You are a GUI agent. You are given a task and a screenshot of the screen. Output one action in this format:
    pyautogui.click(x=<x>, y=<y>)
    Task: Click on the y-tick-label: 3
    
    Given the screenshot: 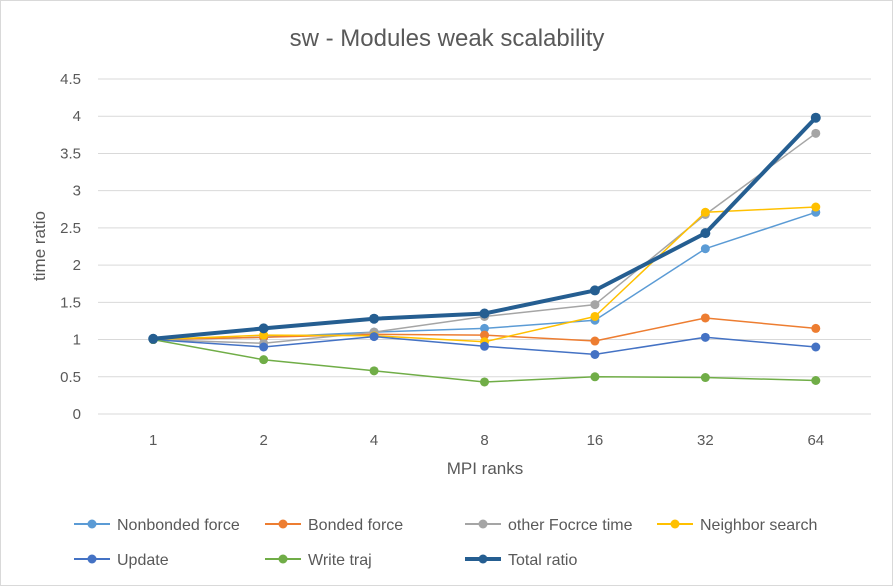 What is the action you would take?
    pyautogui.click(x=77, y=191)
    